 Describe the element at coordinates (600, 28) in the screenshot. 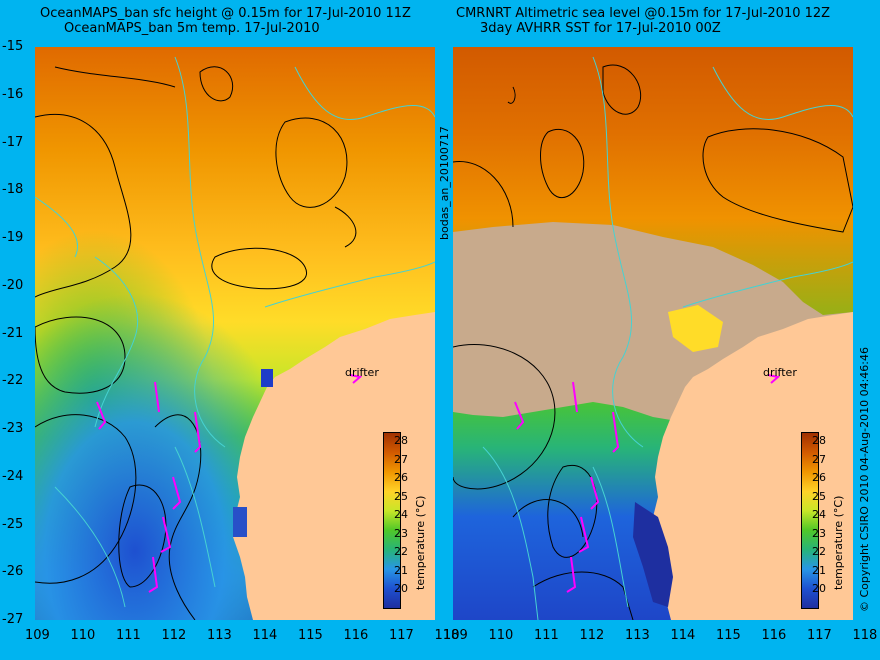

I see `right-title-line2: 3day AVHRR SST for 17-Jul-2010 00Z` at that location.